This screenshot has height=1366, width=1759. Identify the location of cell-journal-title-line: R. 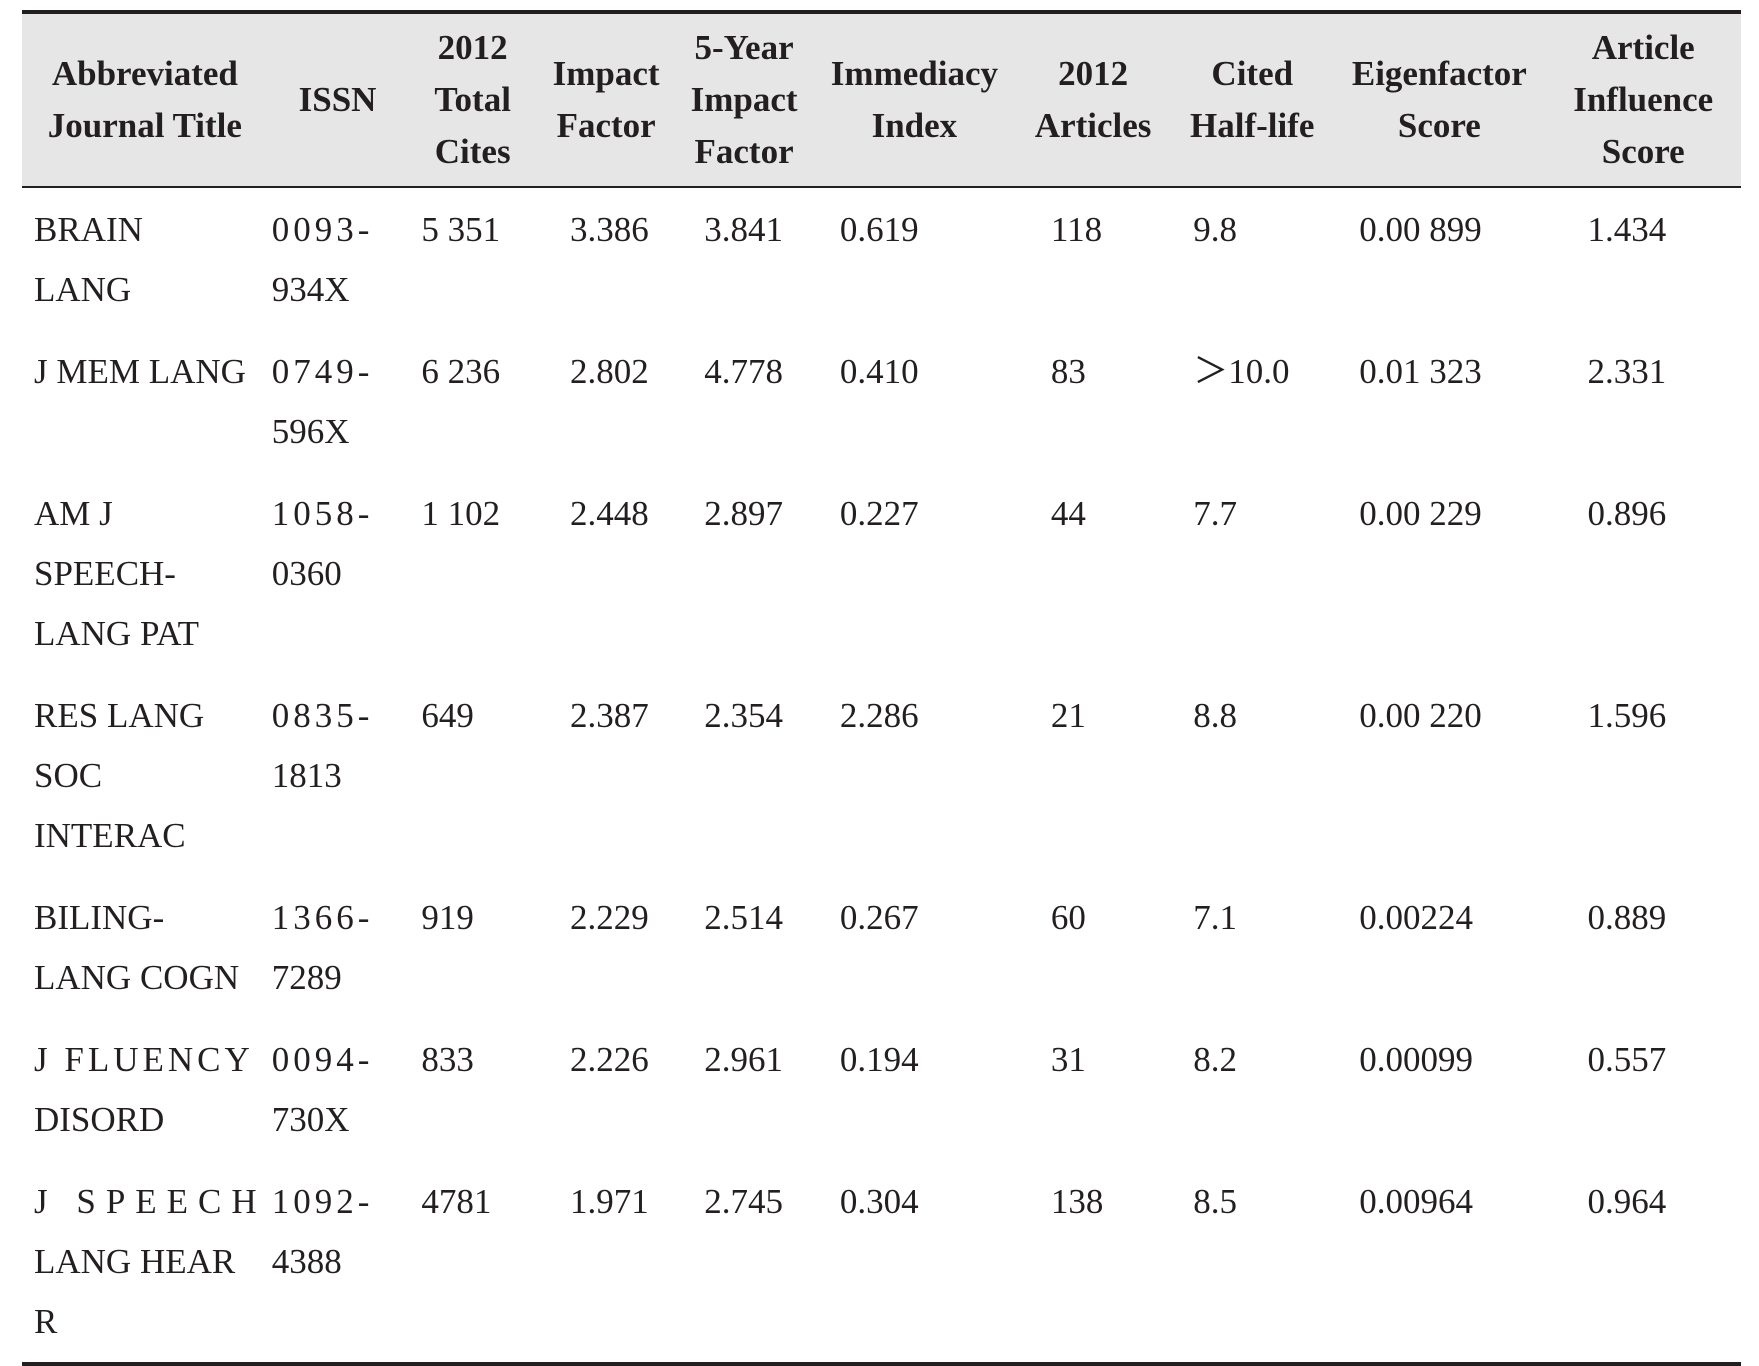
(46, 1321).